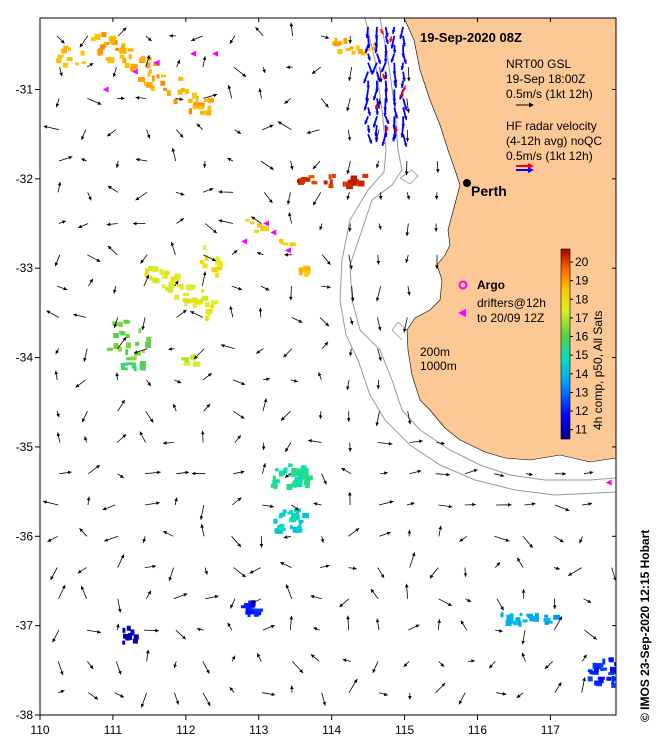  Describe the element at coordinates (579, 346) in the screenshot. I see `colorbar-ticks: 11 12 13 14 15 16 17 18 19 20` at that location.